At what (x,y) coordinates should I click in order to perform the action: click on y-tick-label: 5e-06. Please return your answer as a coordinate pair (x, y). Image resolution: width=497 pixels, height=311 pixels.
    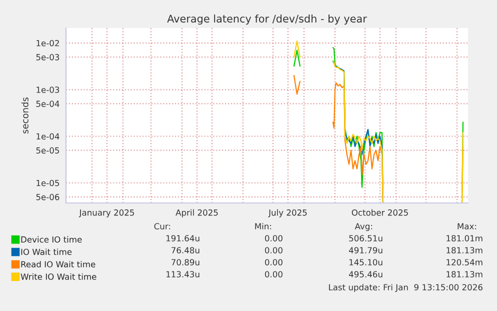
    Looking at the image, I should click on (48, 197).